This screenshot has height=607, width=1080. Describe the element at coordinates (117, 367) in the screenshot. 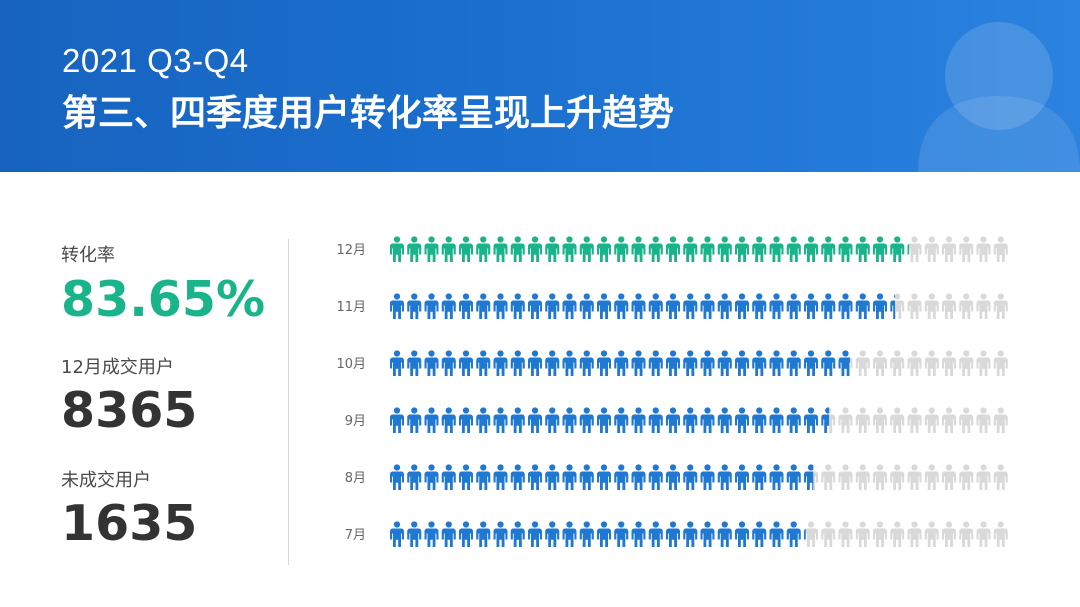

I see `converted-users-label: 12月成交用户` at that location.